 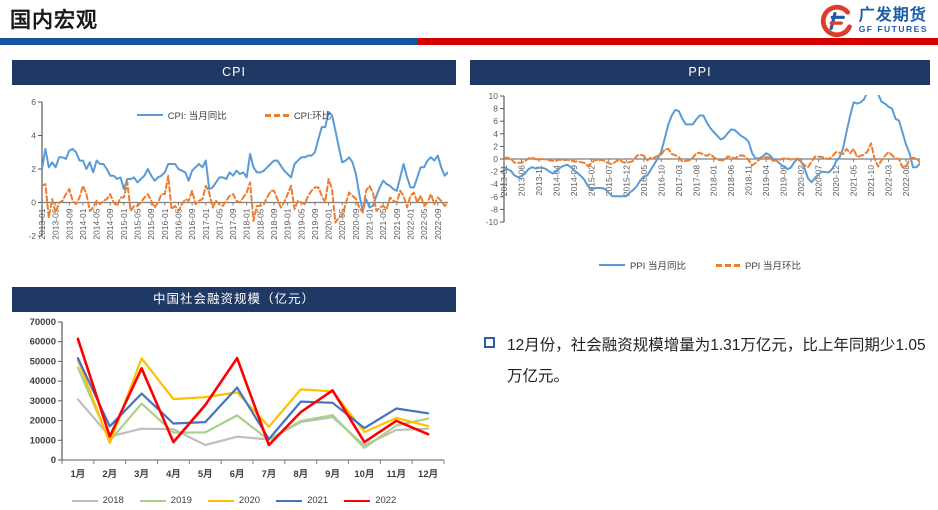 What do you see at coordinates (871, 180) in the screenshot?
I see `svg-text: 2021-10` at bounding box center [871, 180].